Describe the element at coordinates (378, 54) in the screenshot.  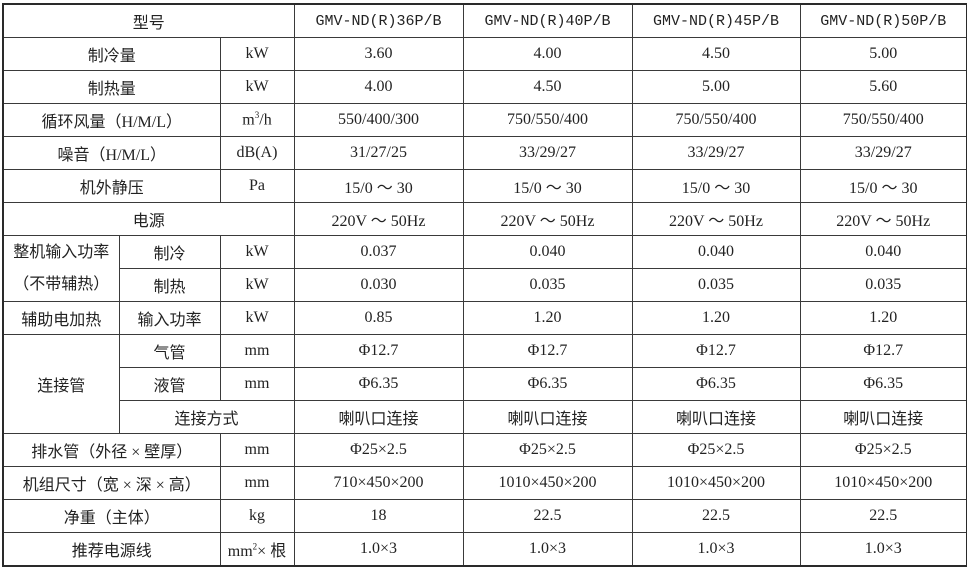
I see `cell: 3.60` at that location.